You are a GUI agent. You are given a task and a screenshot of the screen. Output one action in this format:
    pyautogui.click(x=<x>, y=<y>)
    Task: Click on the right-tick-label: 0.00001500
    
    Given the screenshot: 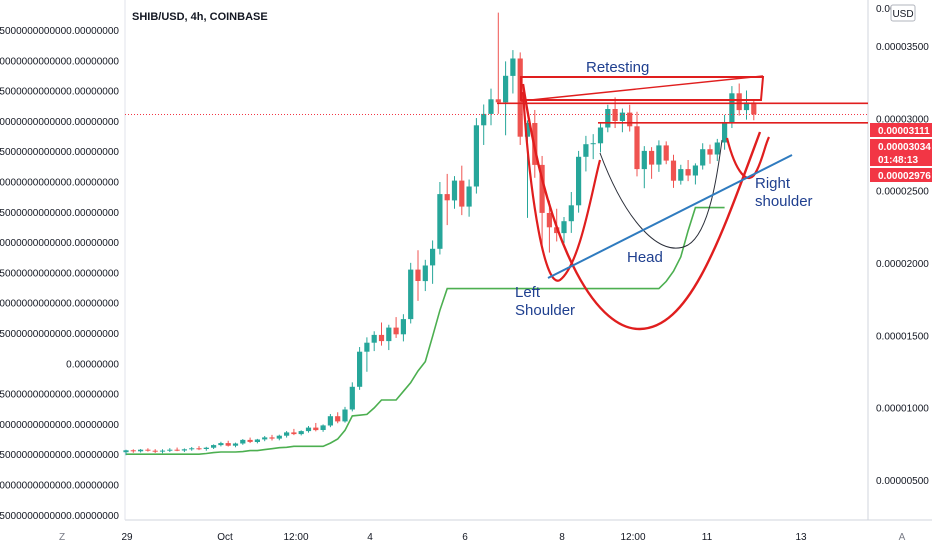 What is the action you would take?
    pyautogui.click(x=902, y=336)
    